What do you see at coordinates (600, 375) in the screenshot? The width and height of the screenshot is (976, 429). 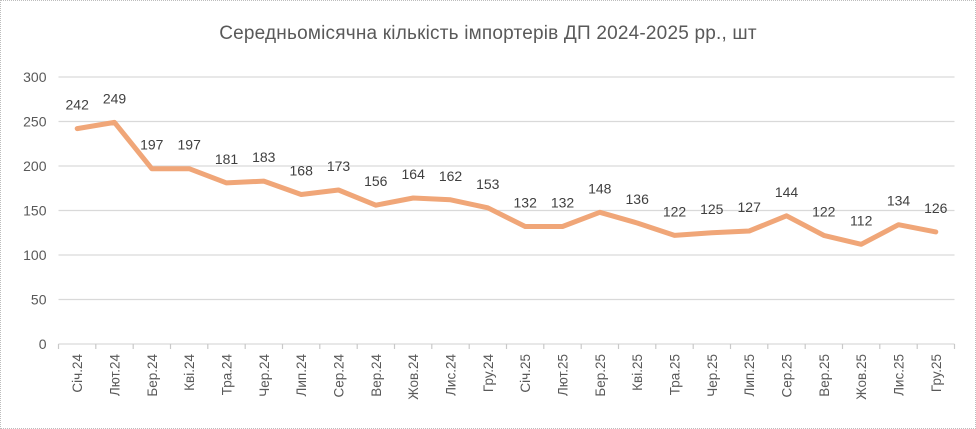 I see `x-axis-category-label: Бер.25` at bounding box center [600, 375].